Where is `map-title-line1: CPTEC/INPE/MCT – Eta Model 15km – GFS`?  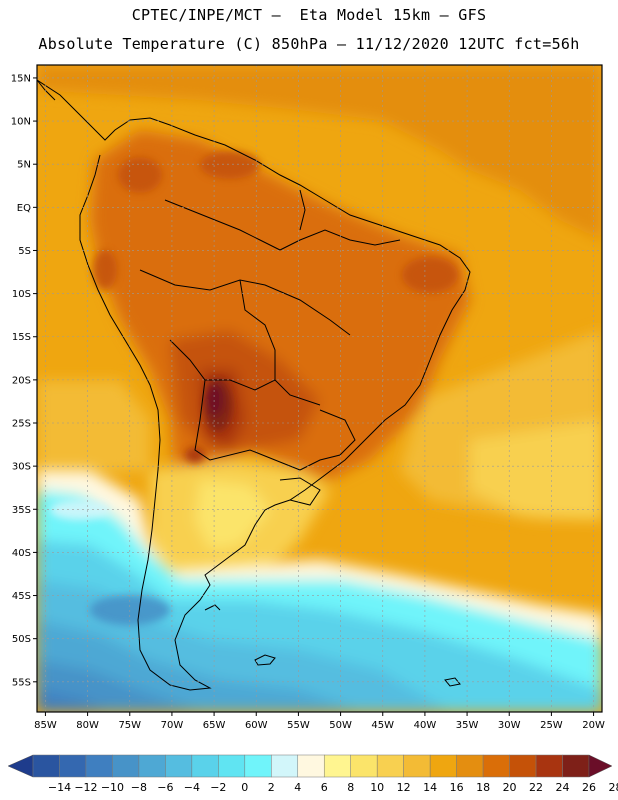 map-title-line1: CPTEC/INPE/MCT – Eta Model 15km – GFS is located at coordinates (309, 15).